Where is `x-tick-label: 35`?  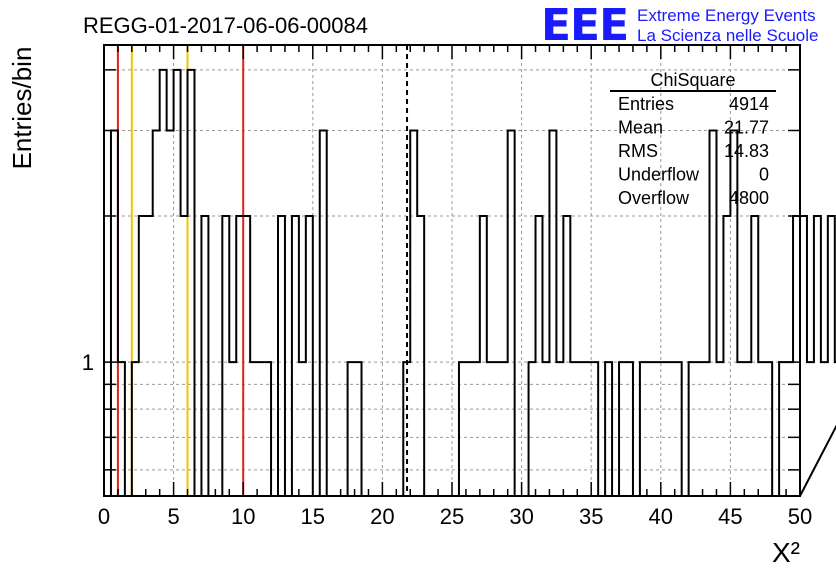
x-tick-label: 35 is located at coordinates (591, 516).